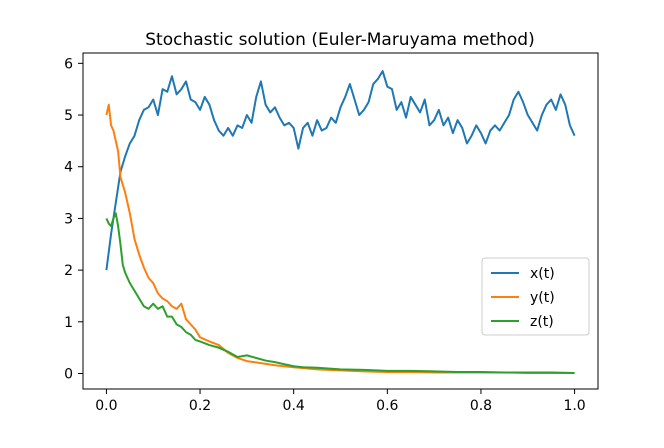  Describe the element at coordinates (68, 323) in the screenshot. I see `y-tick-label: 1` at that location.